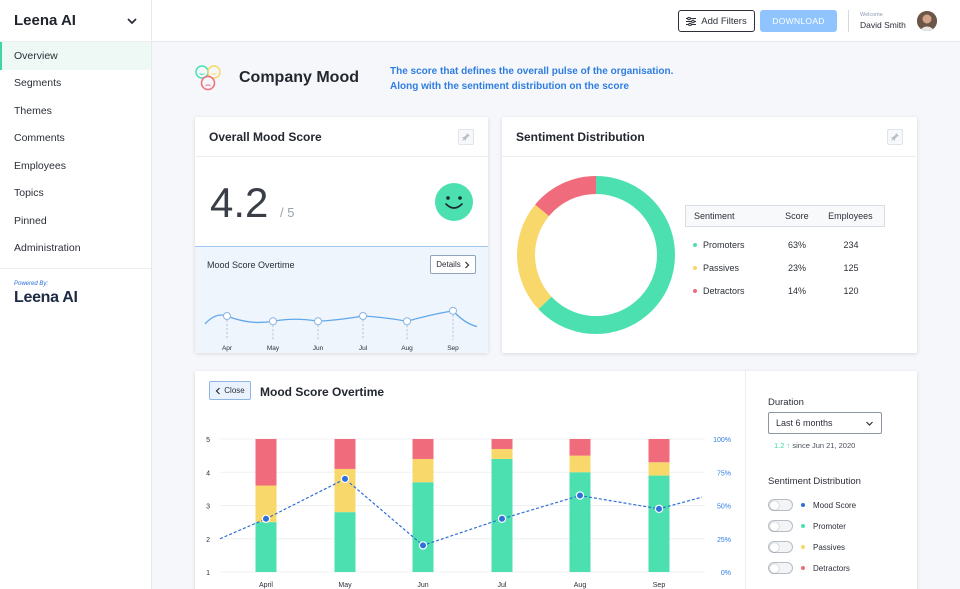  I want to click on x-tick-label: May, so click(345, 585).